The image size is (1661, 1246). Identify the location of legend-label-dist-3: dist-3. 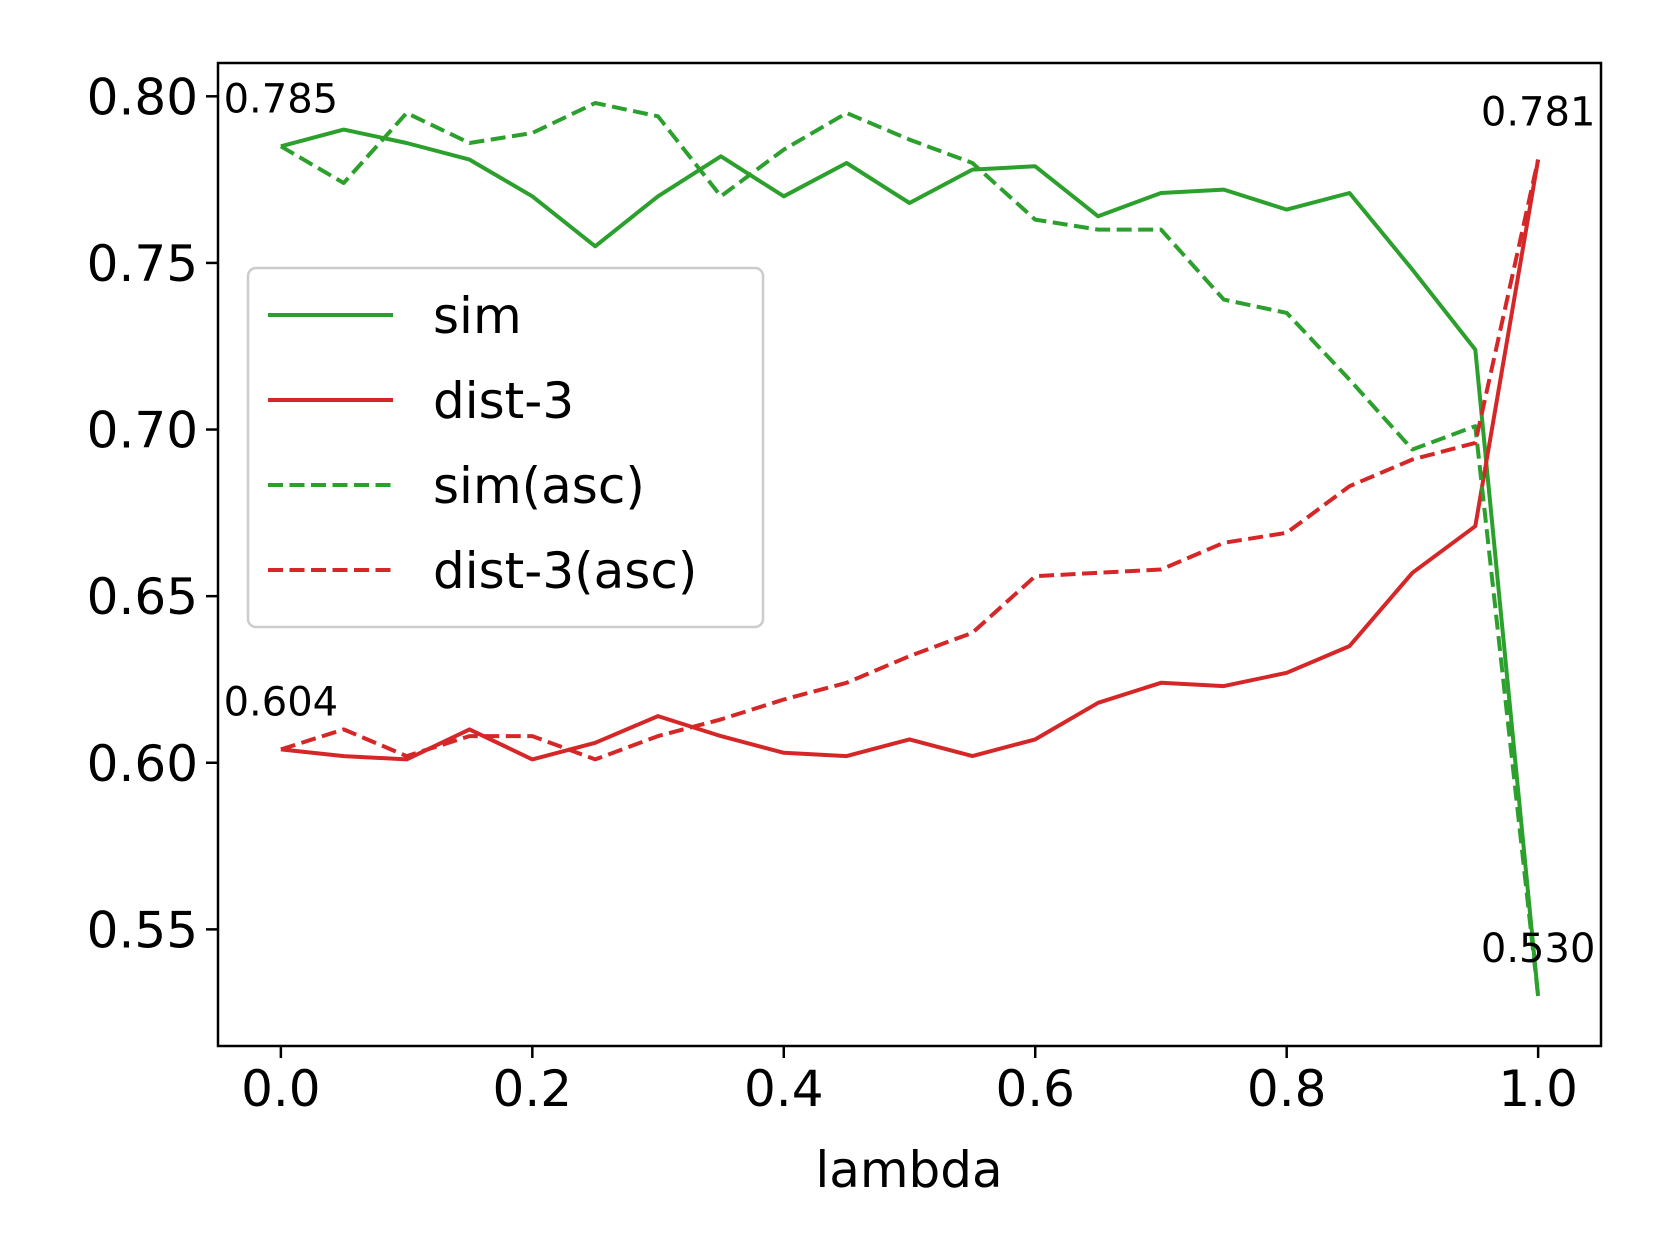
(503, 401).